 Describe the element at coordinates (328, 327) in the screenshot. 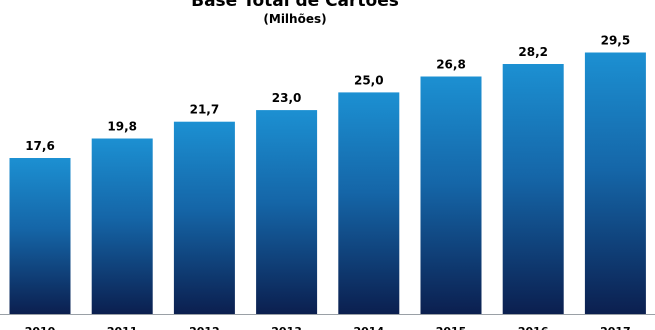

I see `x-tick-labels-group: 2010 2011 2012 2013 2014 2015 2016 2017` at that location.